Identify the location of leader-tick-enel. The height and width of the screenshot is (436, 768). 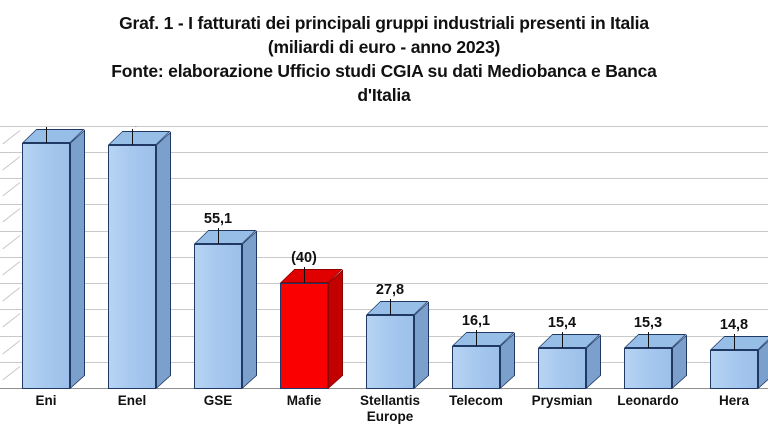
(132, 137).